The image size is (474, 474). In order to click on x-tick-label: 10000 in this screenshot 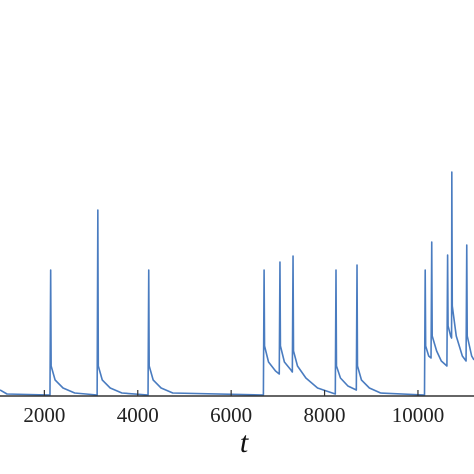, I will do `click(418, 415)`.